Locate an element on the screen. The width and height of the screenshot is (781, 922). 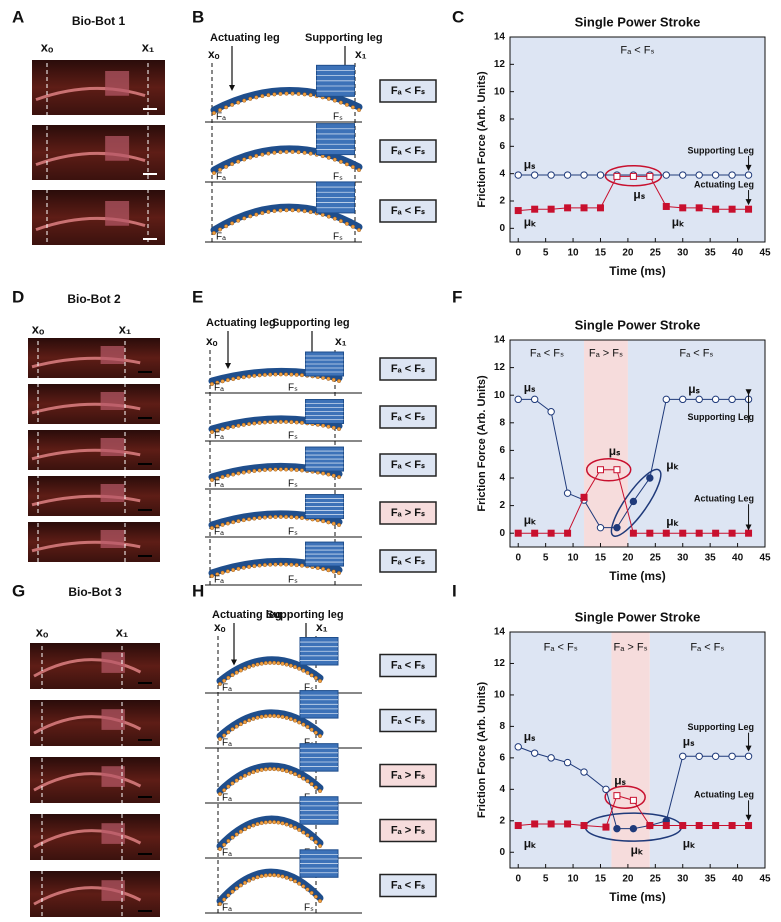
panel-letter: D is located at coordinates (18, 296).